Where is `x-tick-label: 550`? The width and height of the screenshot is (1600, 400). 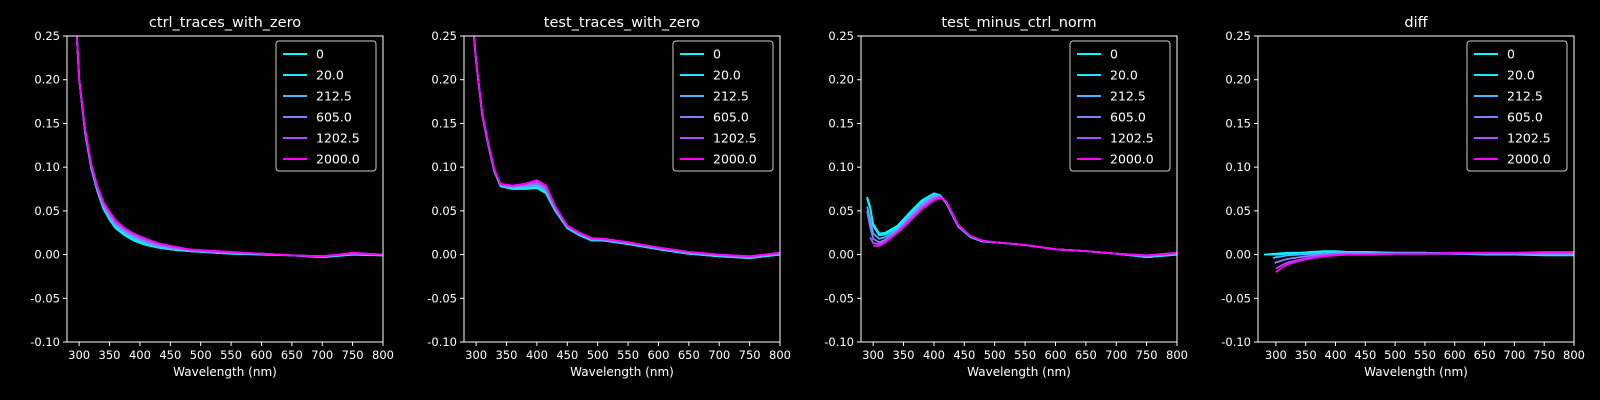
x-tick-label: 550 is located at coordinates (1425, 355).